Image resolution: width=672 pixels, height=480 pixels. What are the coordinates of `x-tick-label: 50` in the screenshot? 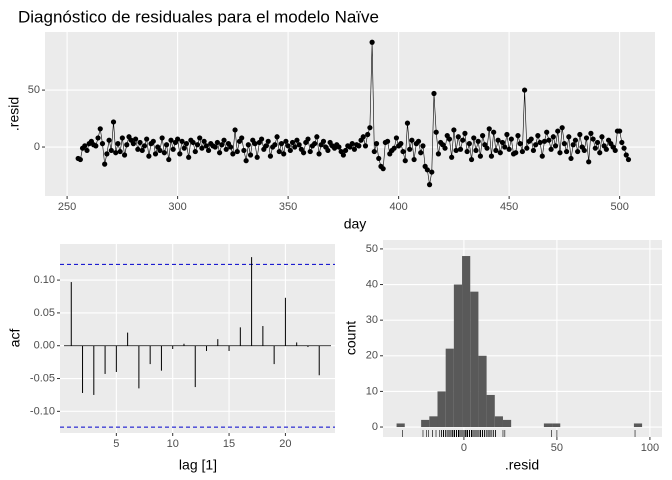 It's located at (557, 448).